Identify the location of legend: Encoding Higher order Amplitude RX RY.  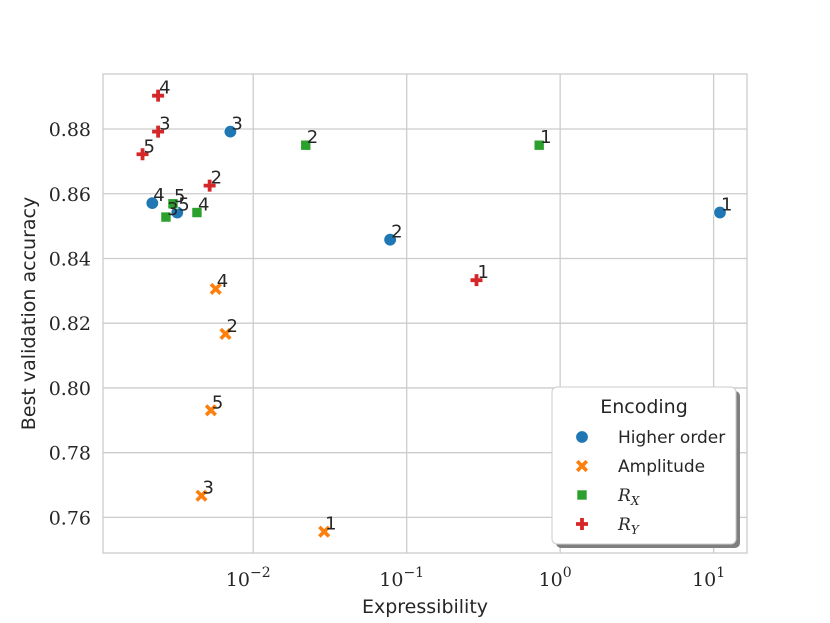
(645, 467).